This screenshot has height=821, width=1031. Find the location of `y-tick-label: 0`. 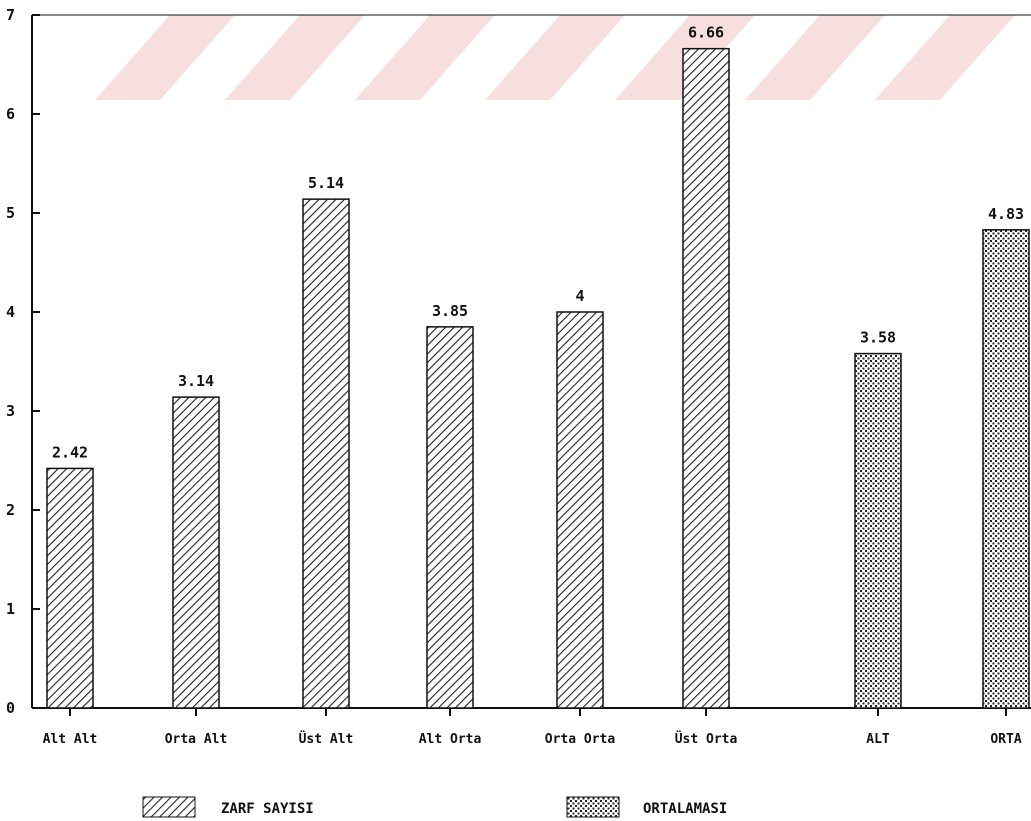

y-tick-label: 0 is located at coordinates (10, 708).